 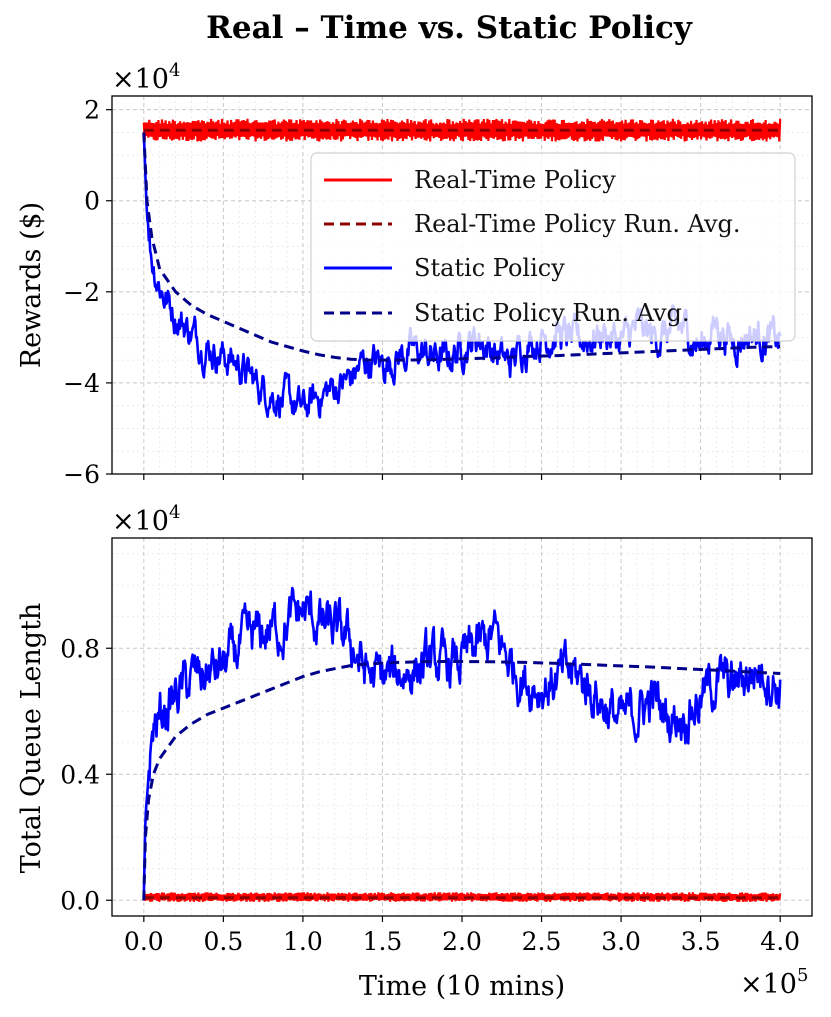 I want to click on x-tick-label: 3.0, so click(x=621, y=941).